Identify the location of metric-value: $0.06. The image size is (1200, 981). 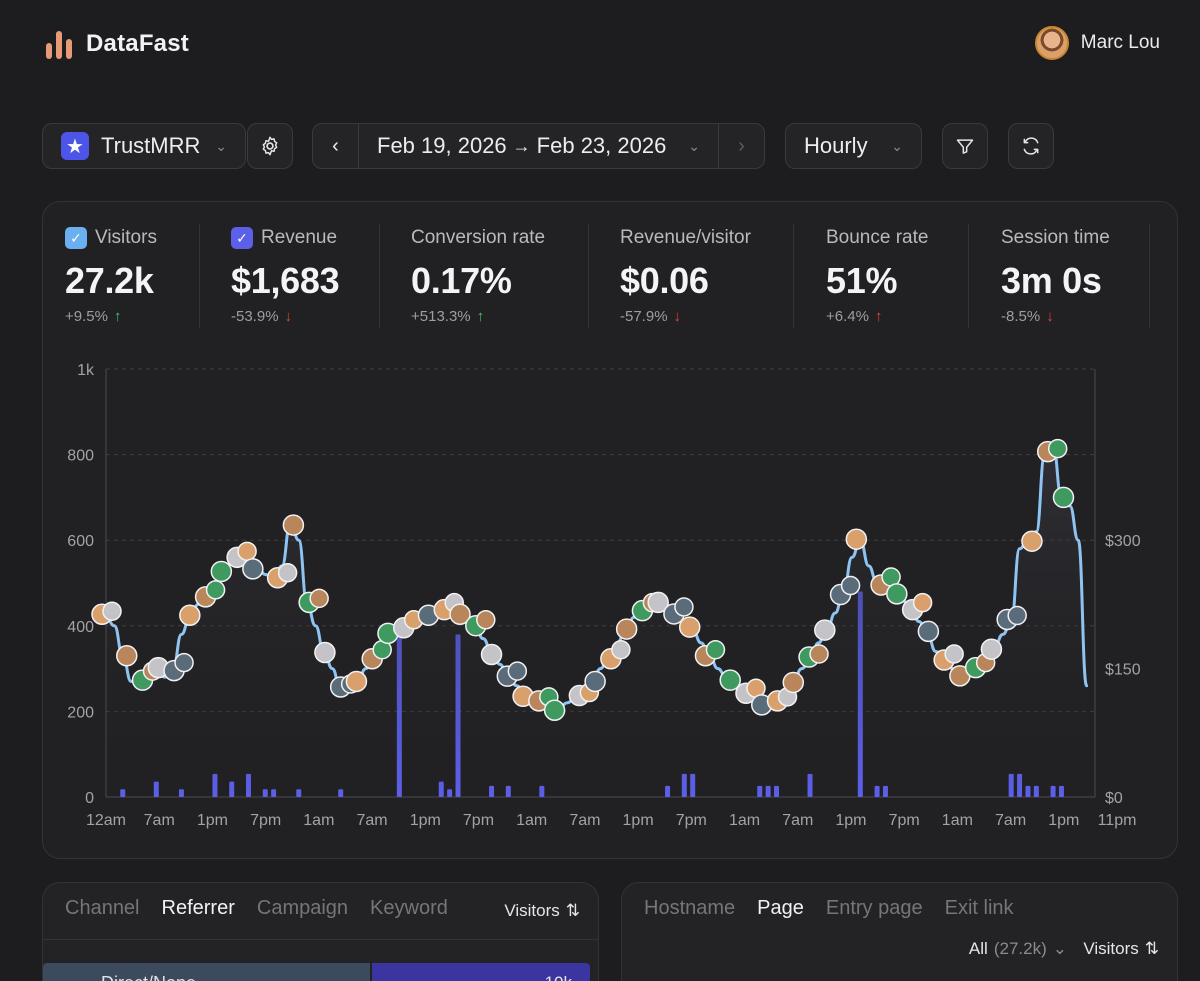
(664, 280).